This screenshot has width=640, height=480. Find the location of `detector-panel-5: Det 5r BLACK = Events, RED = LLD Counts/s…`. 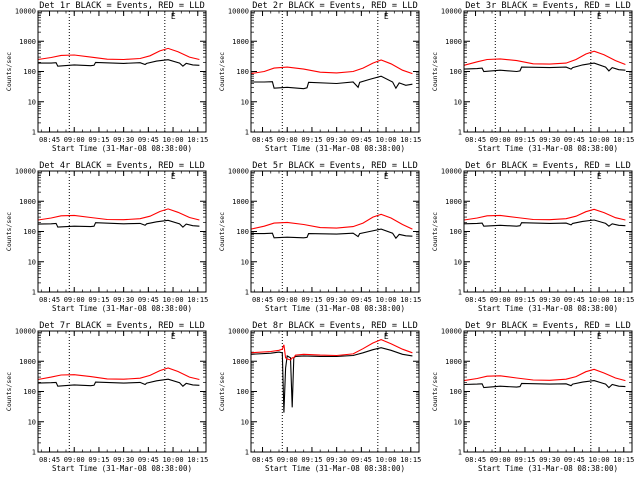

detector-panel-5: Det 5r BLACK = Events, RED = LLD Counts/s… is located at coordinates (319, 237).